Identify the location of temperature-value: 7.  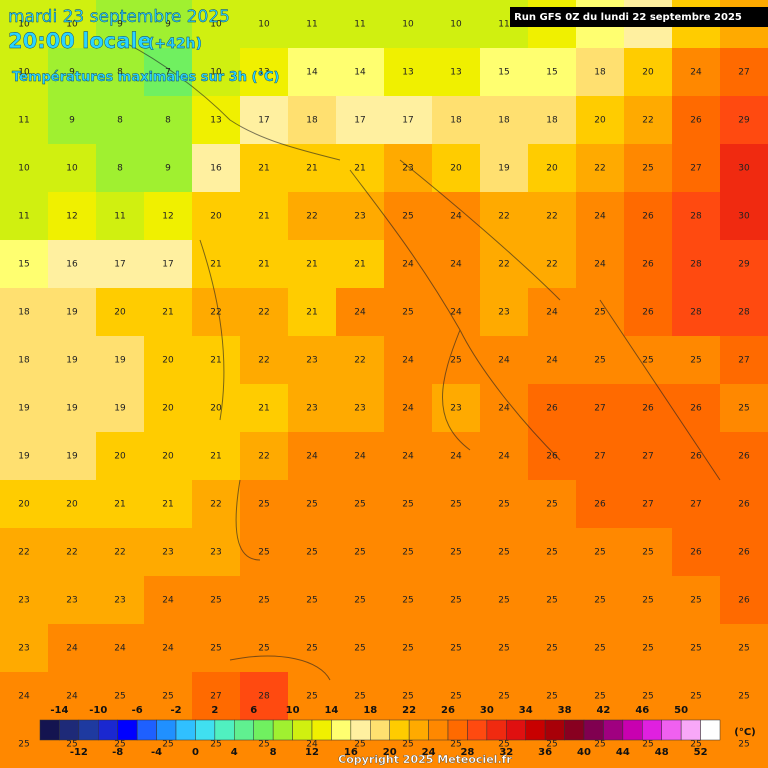
(168, 73).